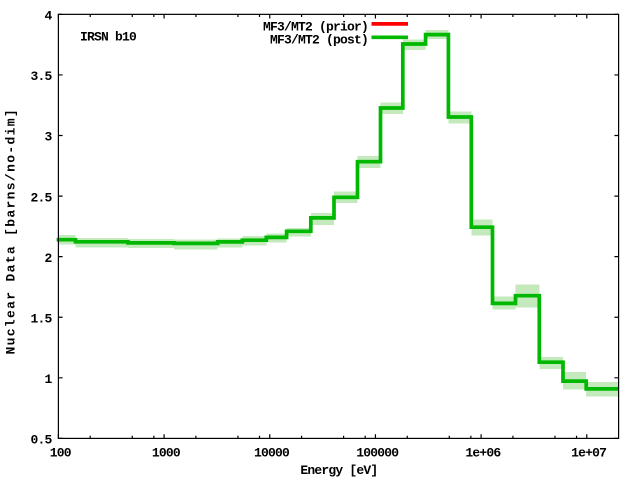 This screenshot has width=640, height=480. What do you see at coordinates (338, 470) in the screenshot?
I see `svg-text: Energy [eV]` at bounding box center [338, 470].